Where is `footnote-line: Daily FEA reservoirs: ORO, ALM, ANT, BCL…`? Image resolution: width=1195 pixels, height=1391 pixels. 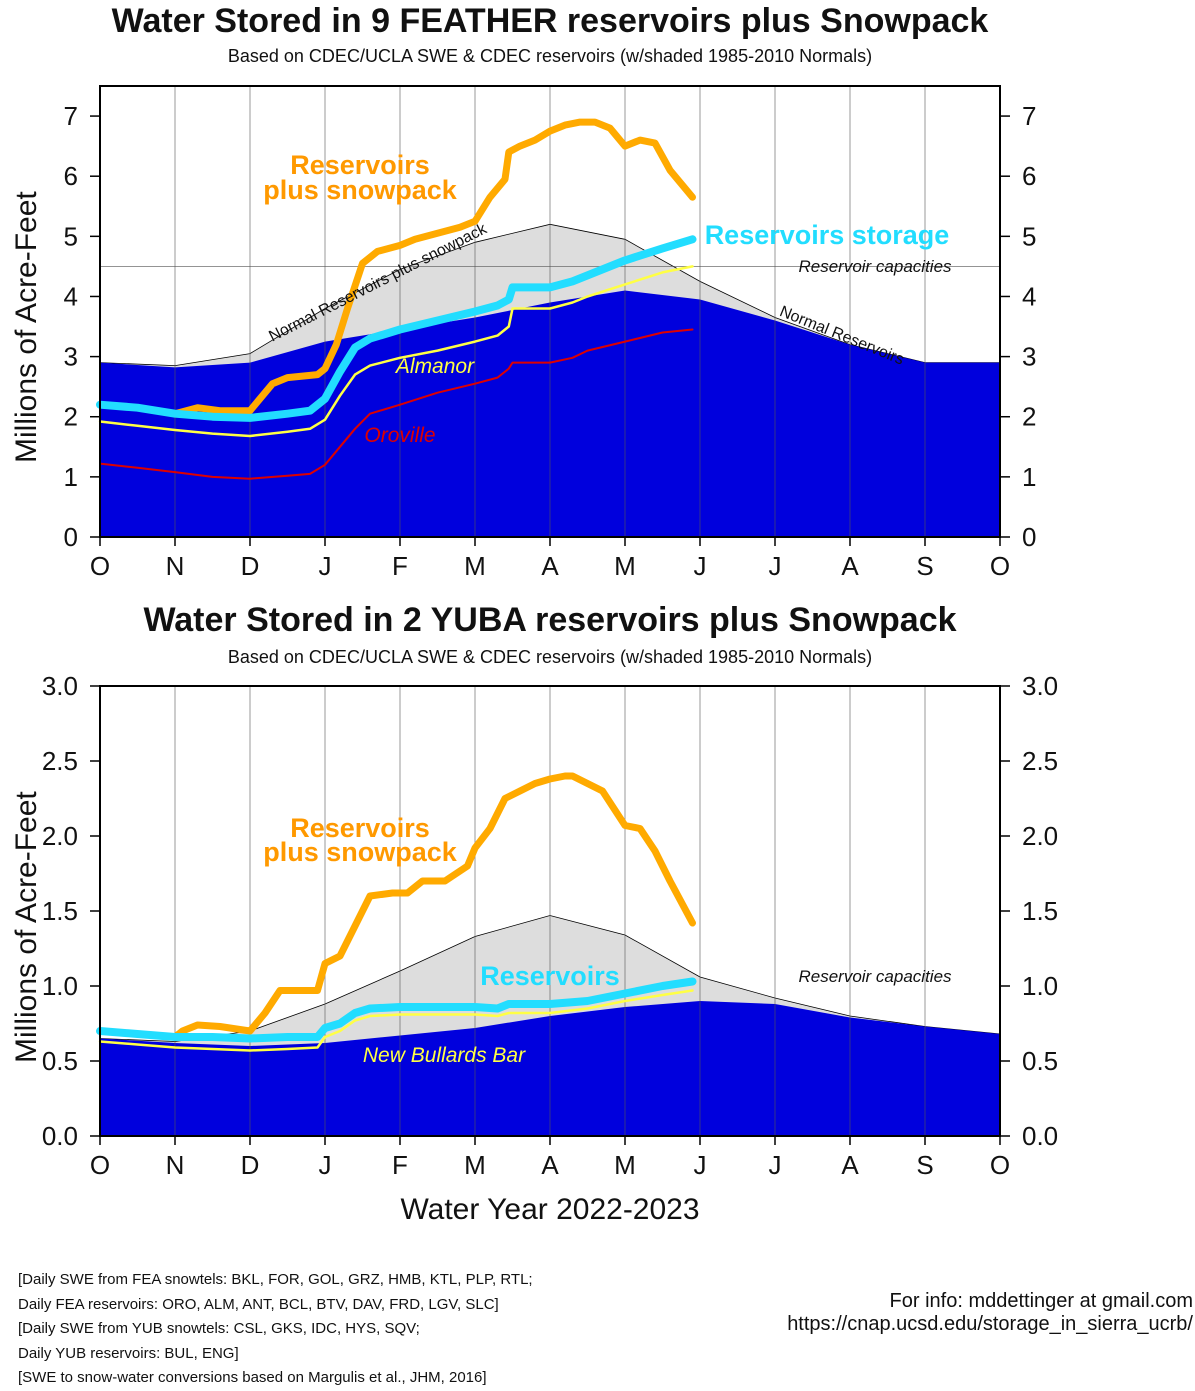
footnote-line: Daily FEA reservoirs: ORO, ALM, ANT, BCL… is located at coordinates (258, 1304).